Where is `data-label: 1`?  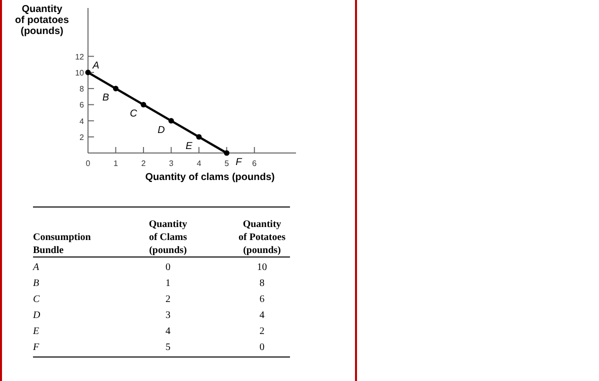 data-label: 1 is located at coordinates (168, 283).